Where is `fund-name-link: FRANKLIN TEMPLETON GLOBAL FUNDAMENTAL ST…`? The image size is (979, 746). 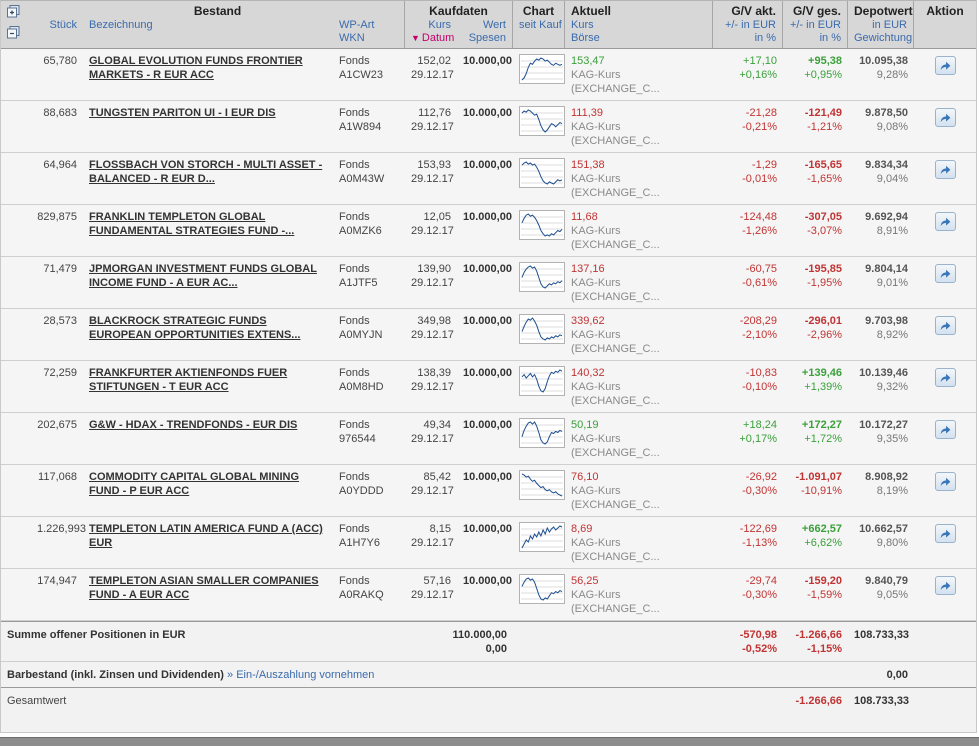
fund-name-link: FRANKLIN TEMPLETON GLOBAL FUNDAMENTAL ST… is located at coordinates (192, 224).